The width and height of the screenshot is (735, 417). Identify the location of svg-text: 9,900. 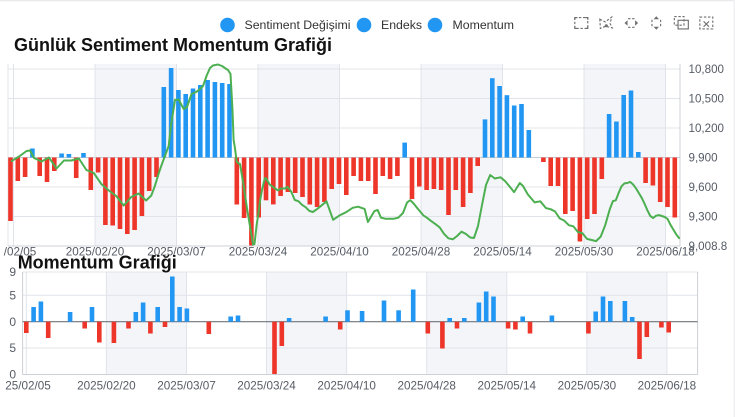
(703, 158).